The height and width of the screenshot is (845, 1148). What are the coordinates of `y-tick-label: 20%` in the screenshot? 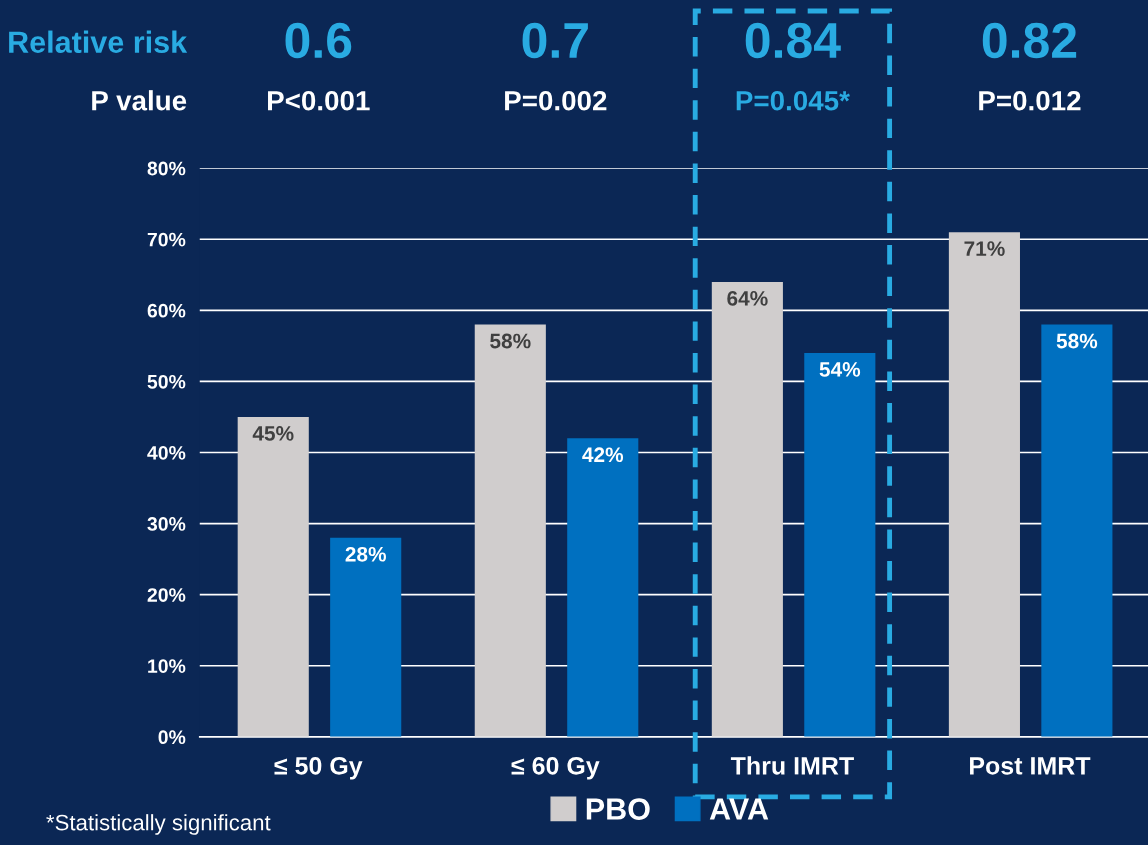 It's located at (166, 595).